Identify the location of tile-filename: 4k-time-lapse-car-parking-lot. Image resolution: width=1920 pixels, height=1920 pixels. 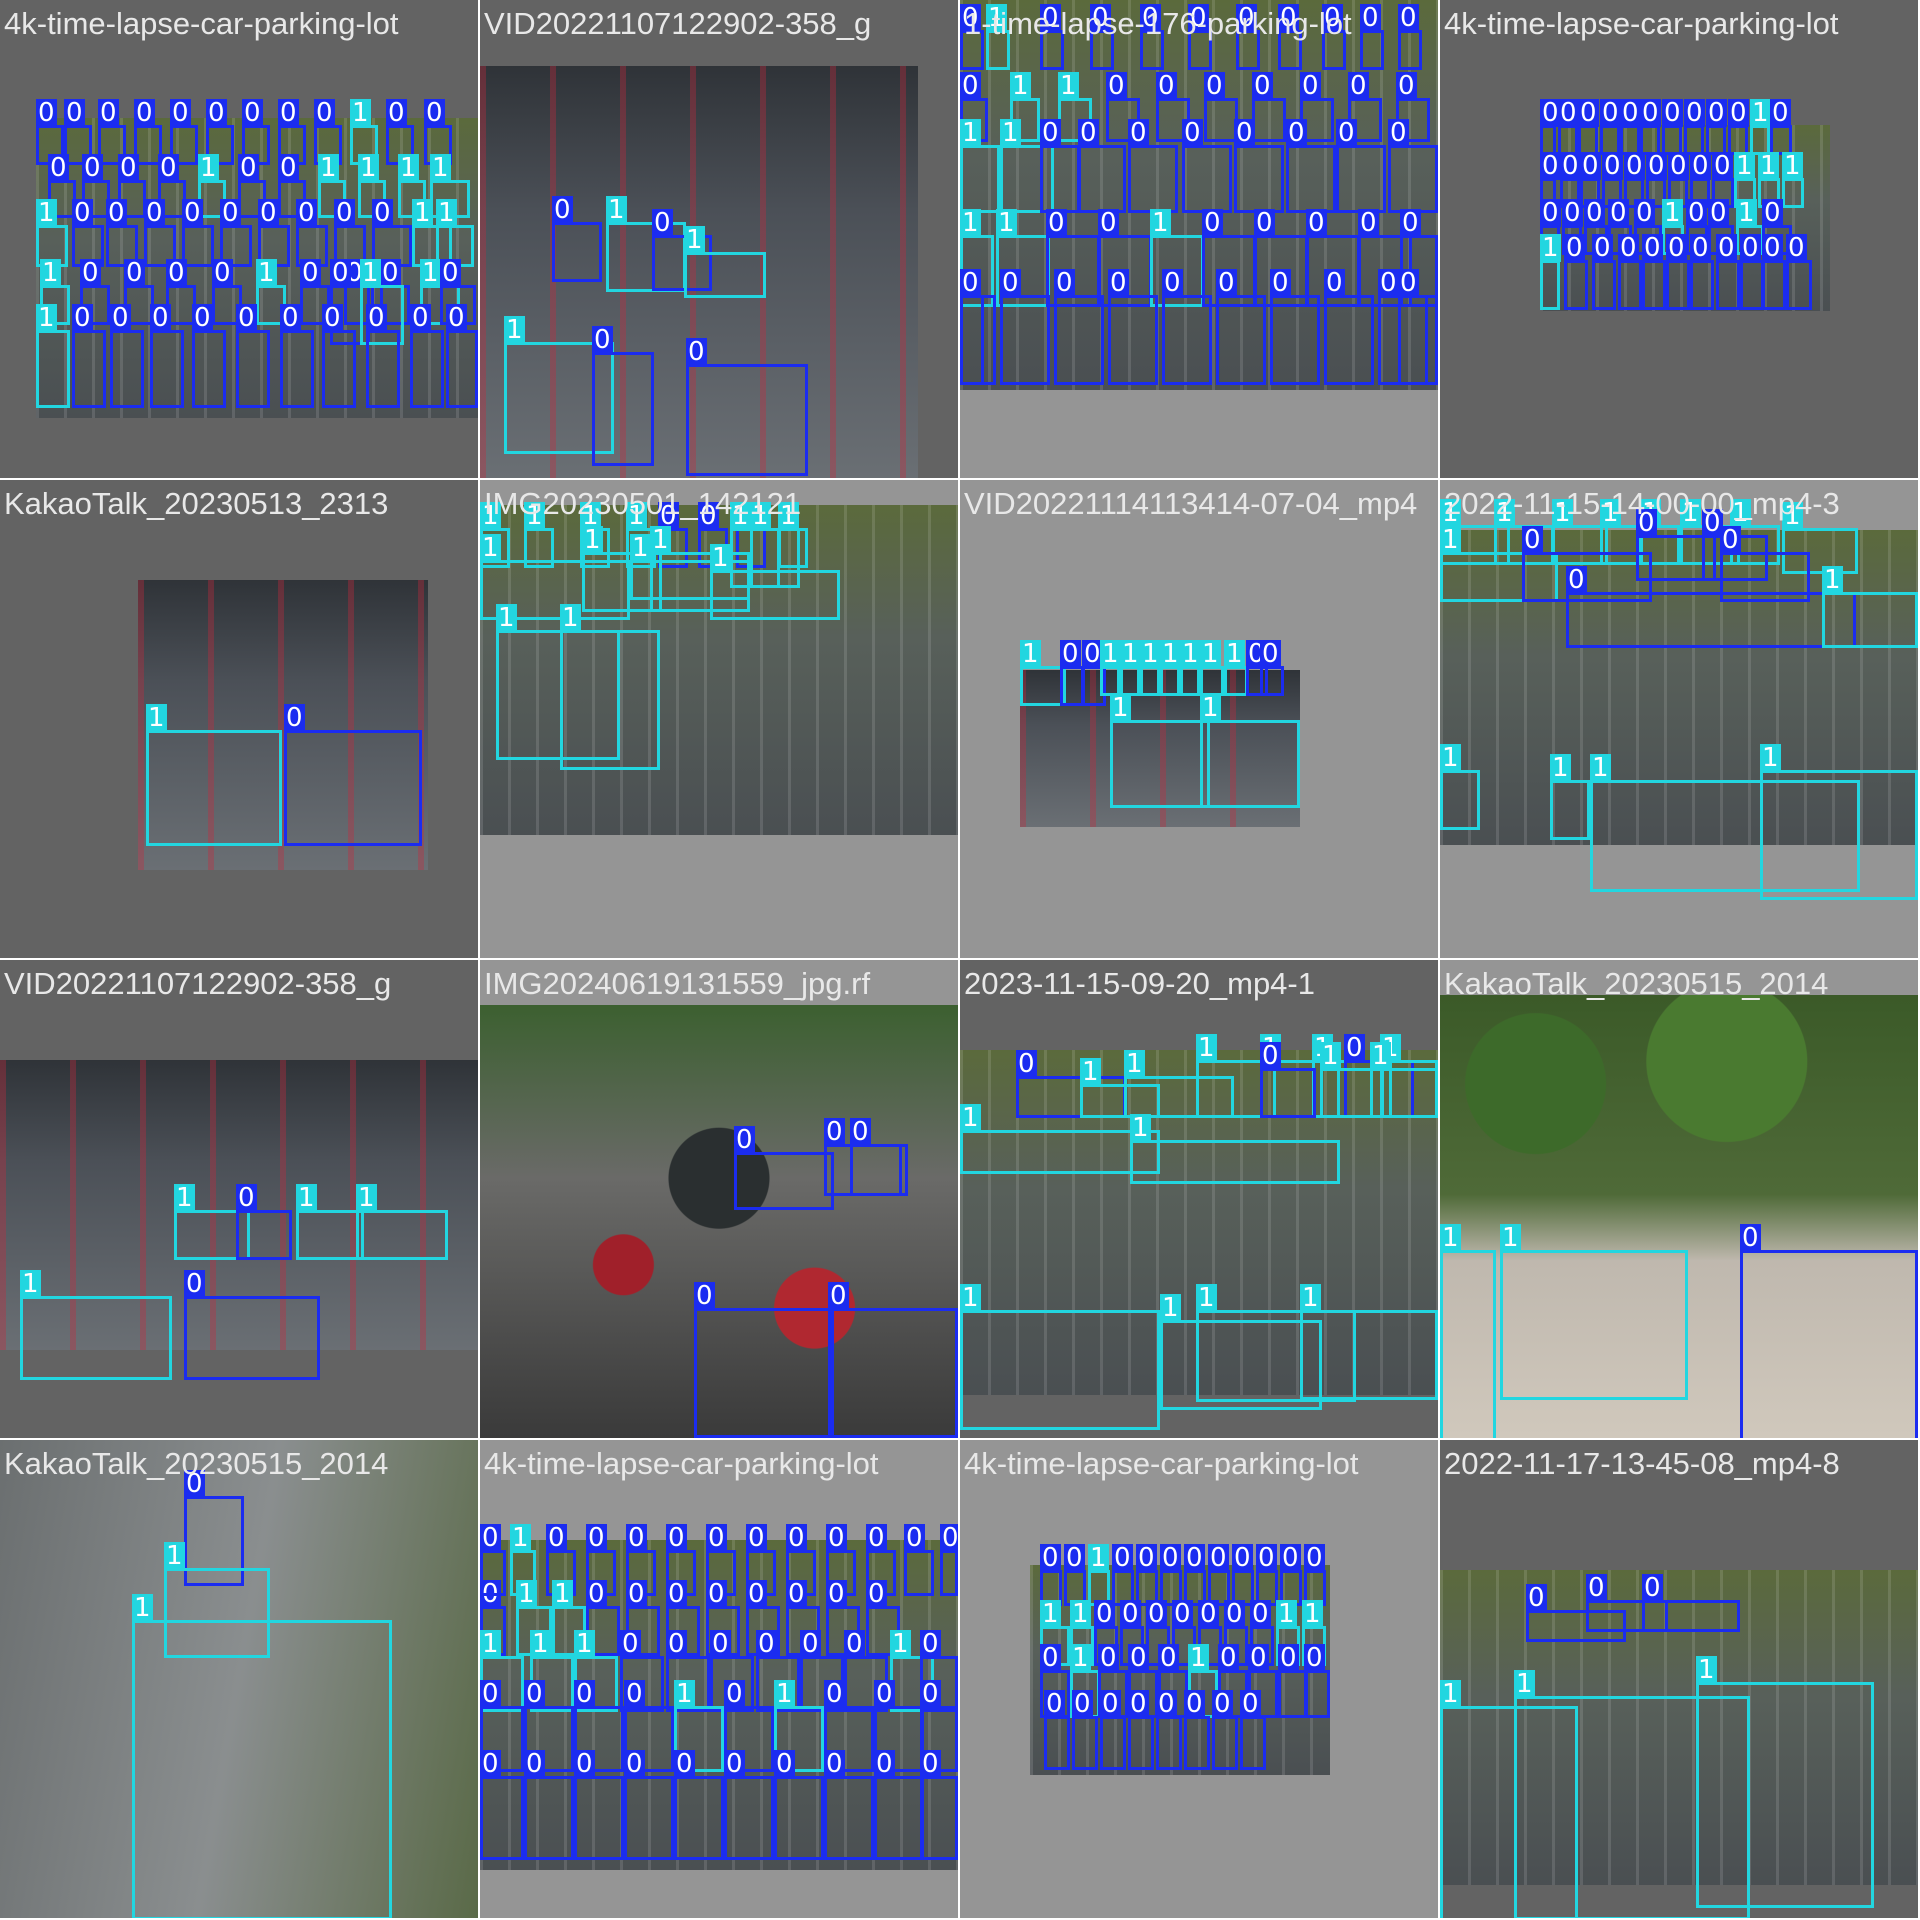
(1161, 1463).